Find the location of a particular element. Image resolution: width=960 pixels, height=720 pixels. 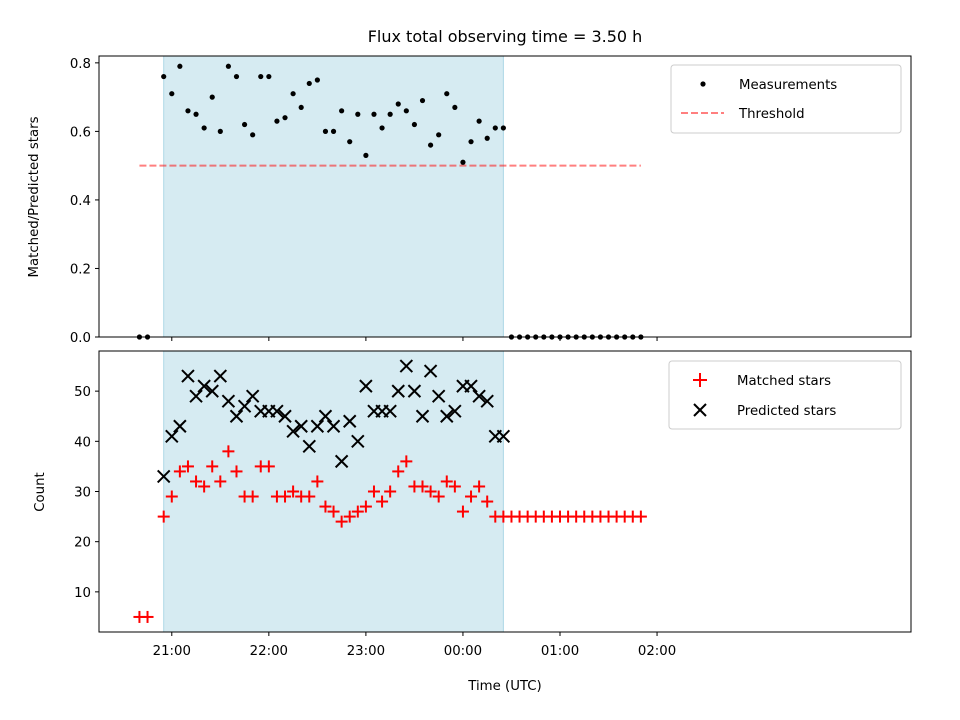

x-tick-label: 01:00 is located at coordinates (560, 651).